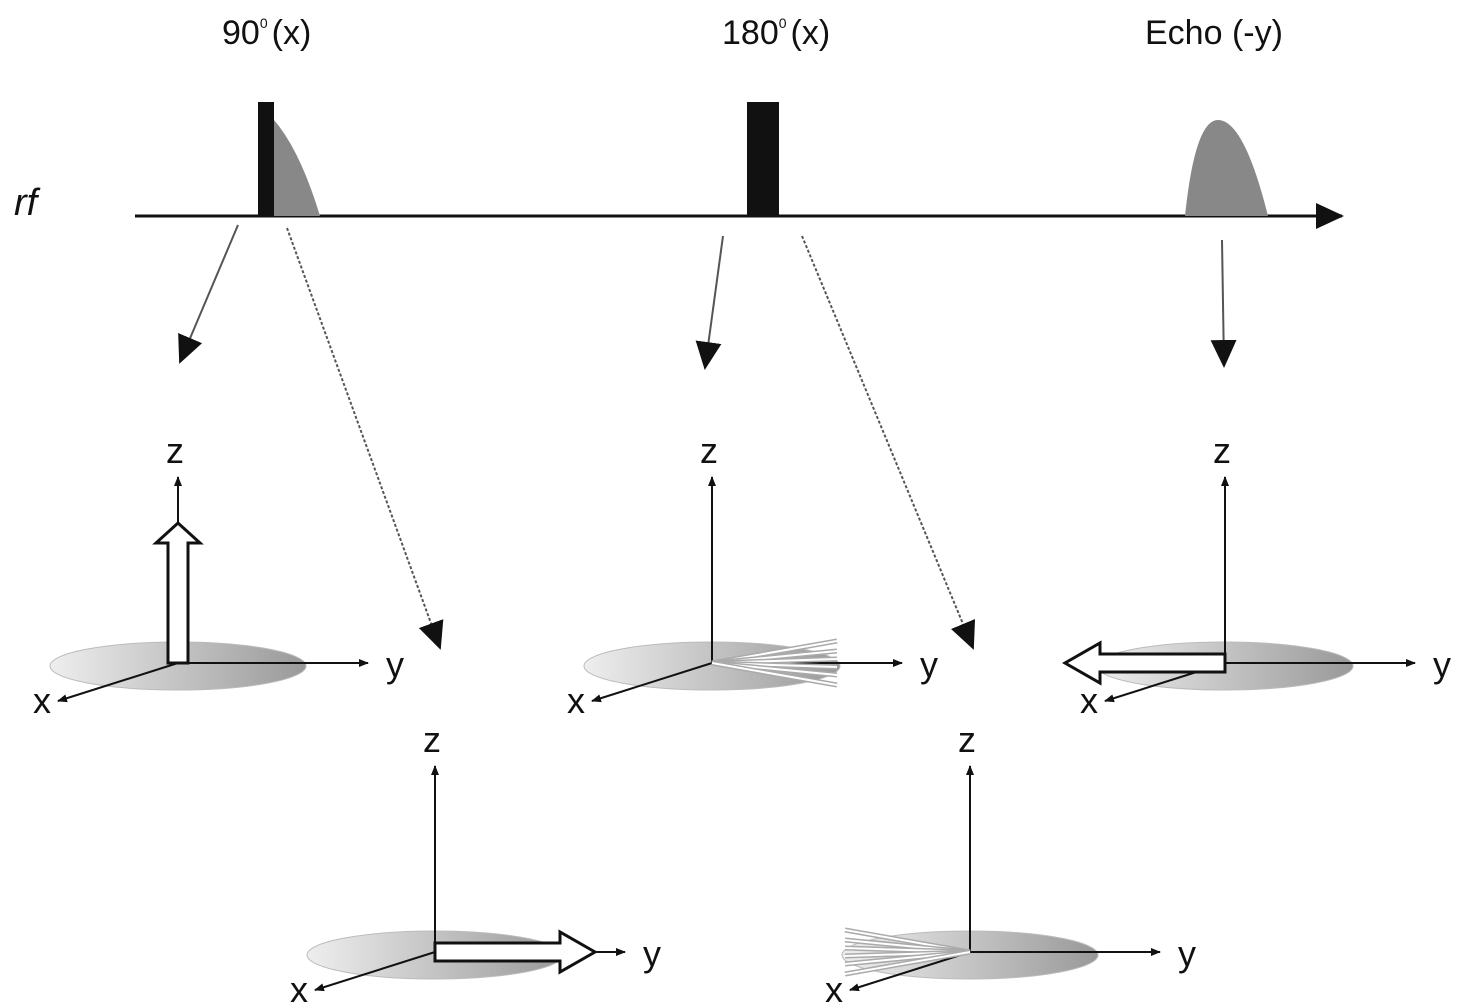 The height and width of the screenshot is (1008, 1465). Describe the element at coordinates (1226, 168) in the screenshot. I see `echo-lobe` at that location.